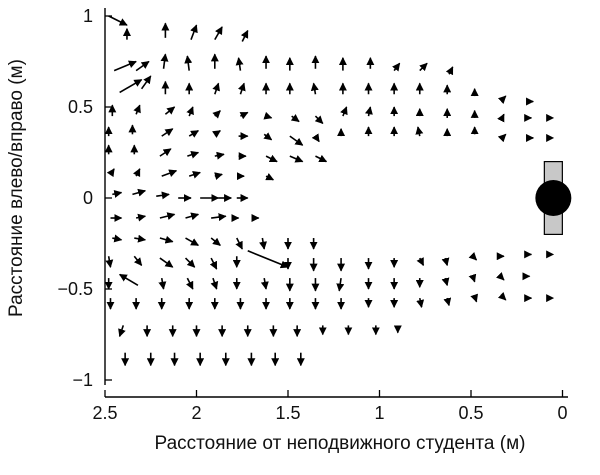 Image resolution: width=600 pixels, height=475 pixels. I want to click on x-tick-label: 1, so click(379, 413).